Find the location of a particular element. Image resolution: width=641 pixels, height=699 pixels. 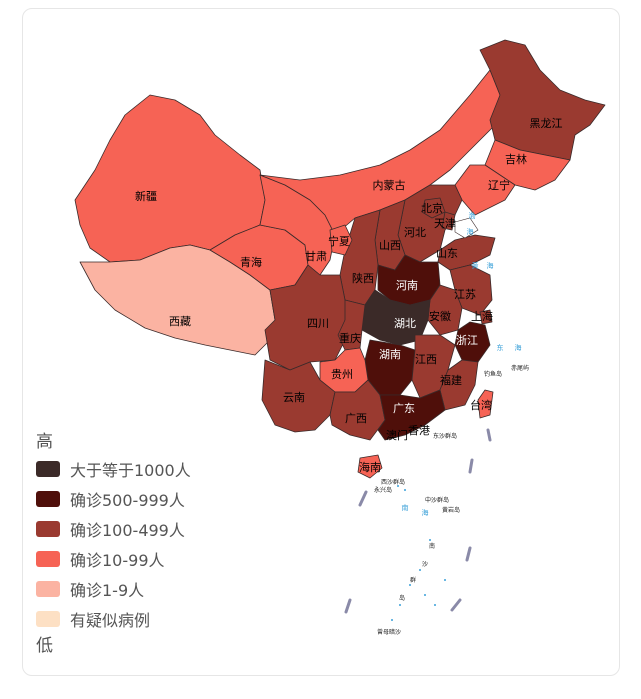

label-shaanxi: 陕西 is located at coordinates (363, 278).